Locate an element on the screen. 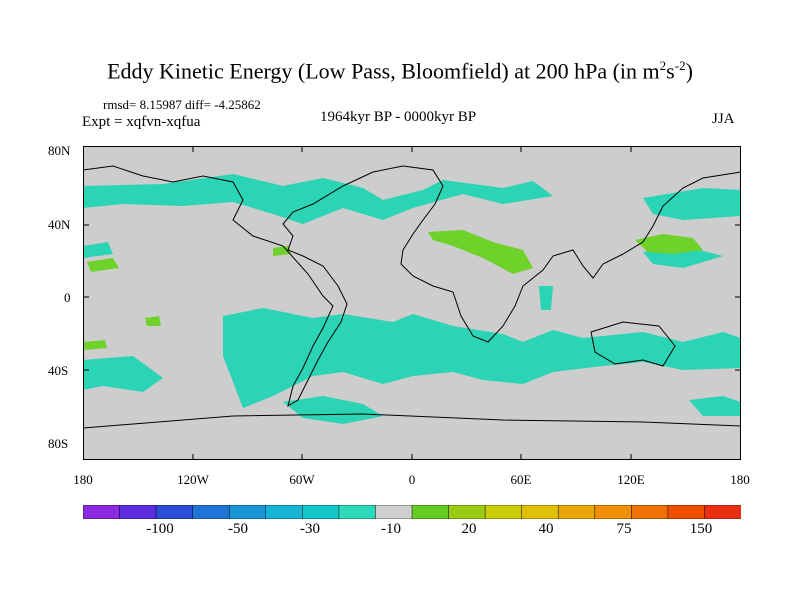 This screenshot has height=600, width=800. colorbar is located at coordinates (412, 512).